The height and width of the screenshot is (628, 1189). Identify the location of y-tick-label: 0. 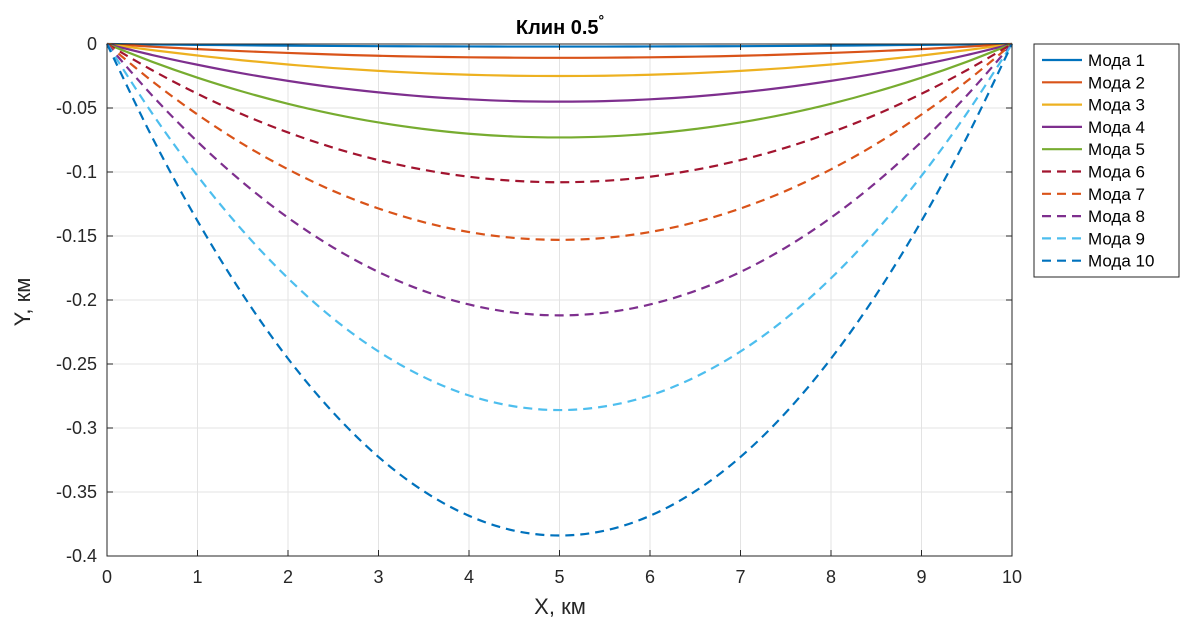
(92, 44).